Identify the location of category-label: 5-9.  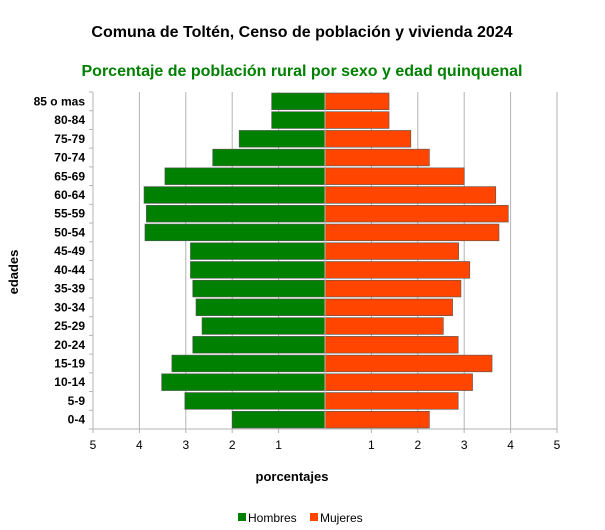
(77, 401).